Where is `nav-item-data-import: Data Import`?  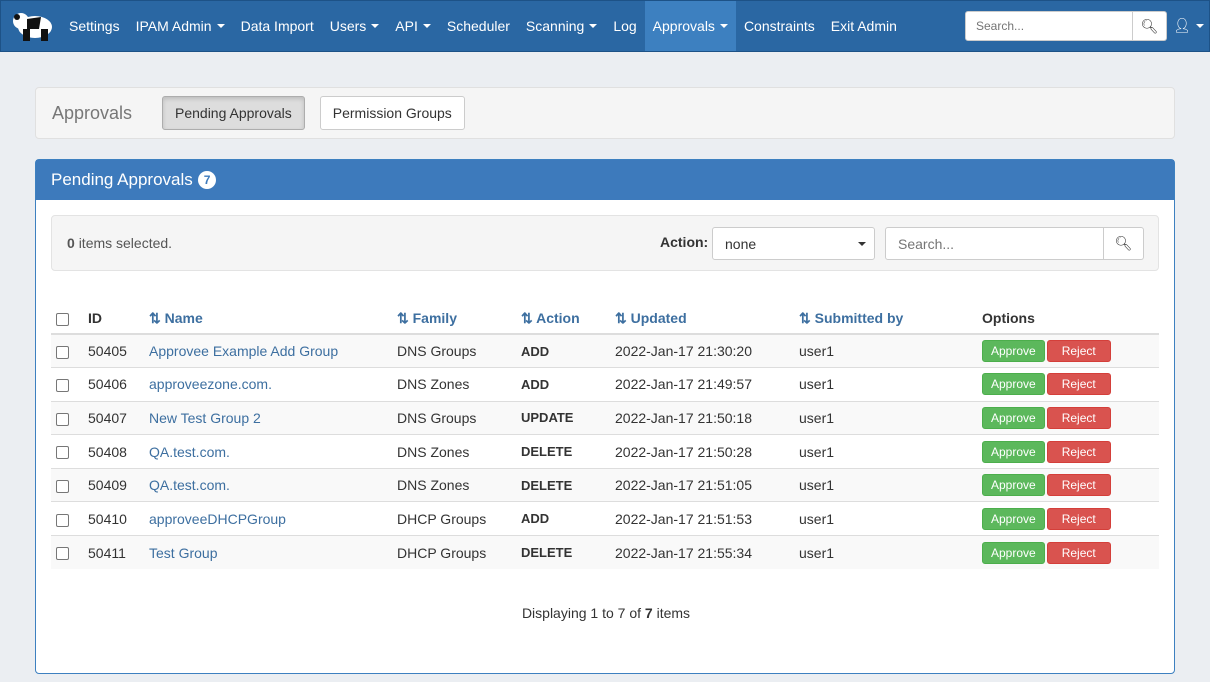 nav-item-data-import: Data Import is located at coordinates (277, 26).